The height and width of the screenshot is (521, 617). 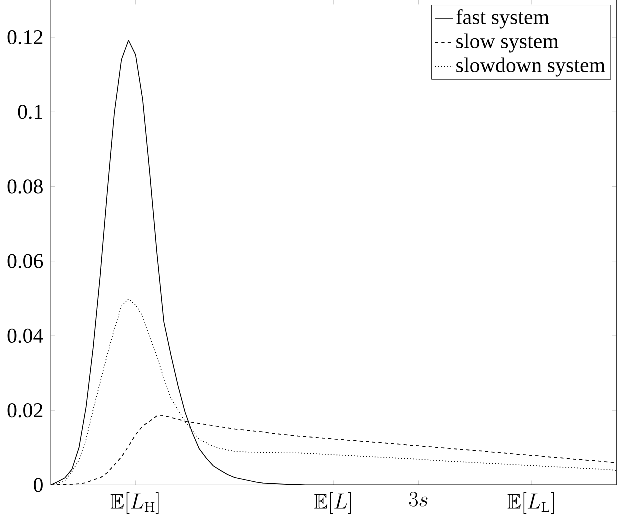 I want to click on legend-label: slow system, so click(x=507, y=43).